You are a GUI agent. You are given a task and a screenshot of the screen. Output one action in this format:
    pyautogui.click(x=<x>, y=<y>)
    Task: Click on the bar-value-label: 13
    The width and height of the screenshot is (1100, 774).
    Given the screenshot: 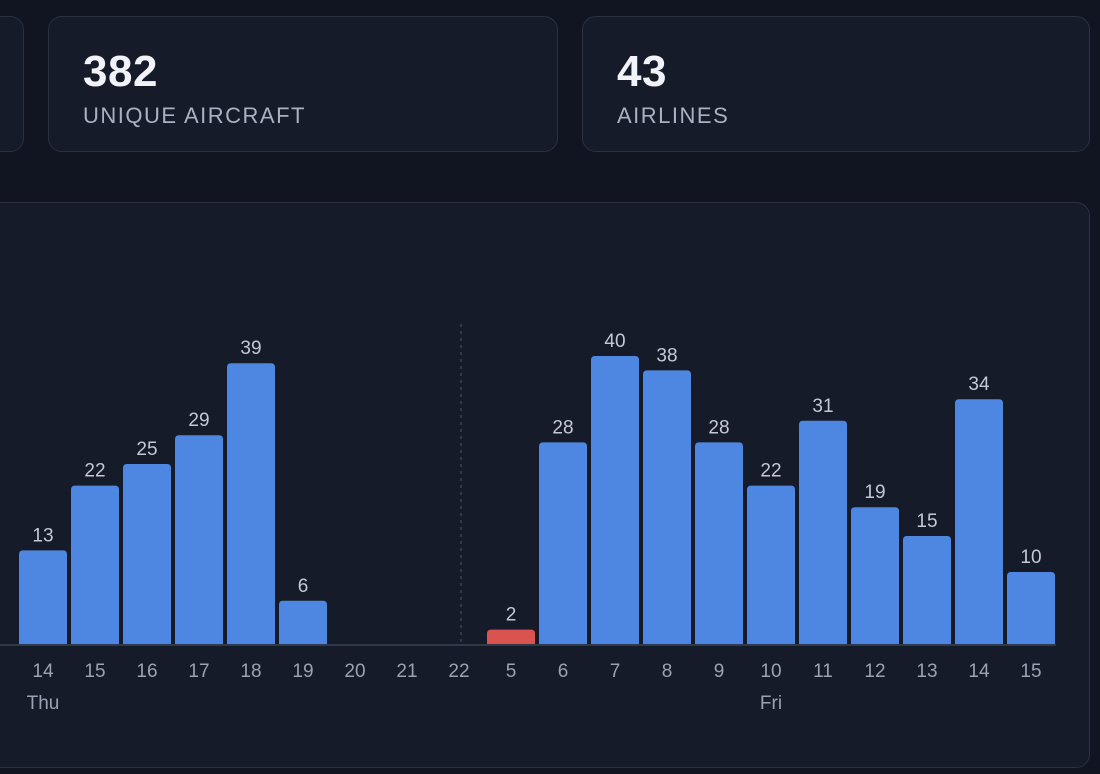 What is the action you would take?
    pyautogui.click(x=42, y=535)
    